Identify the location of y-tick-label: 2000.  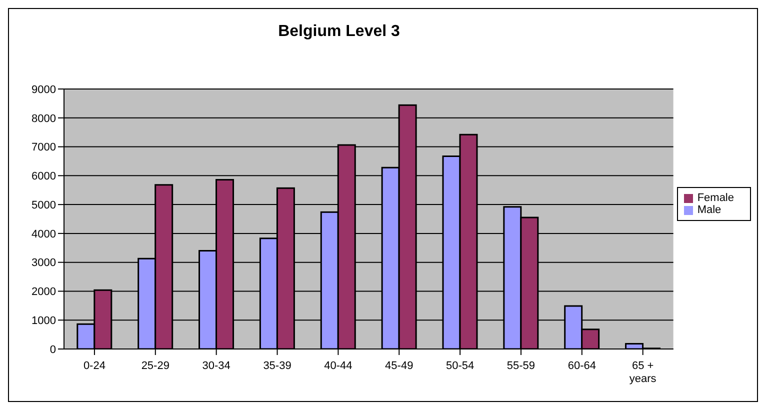
(44, 292).